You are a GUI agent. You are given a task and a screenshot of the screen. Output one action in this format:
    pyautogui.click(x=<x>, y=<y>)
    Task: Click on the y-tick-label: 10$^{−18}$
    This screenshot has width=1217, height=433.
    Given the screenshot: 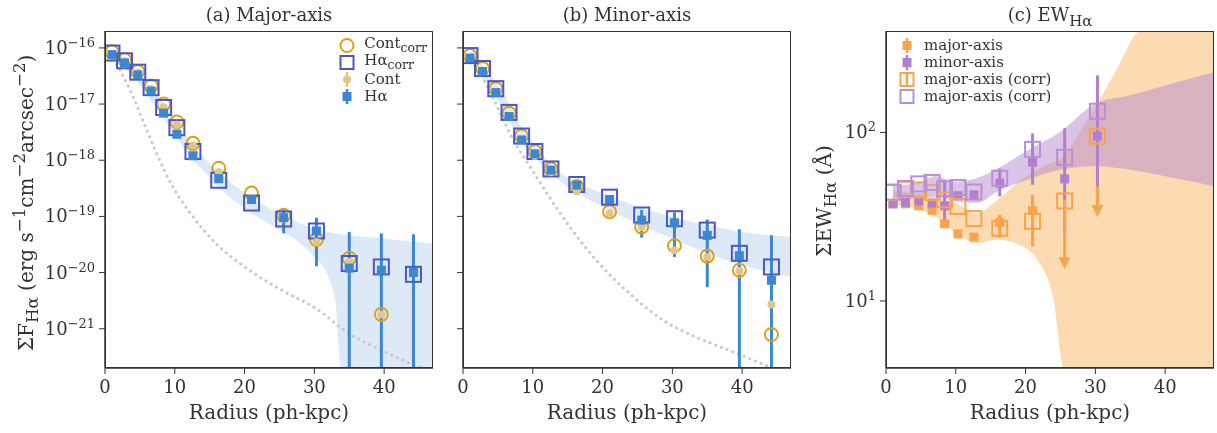 What is the action you would take?
    pyautogui.click(x=69, y=158)
    